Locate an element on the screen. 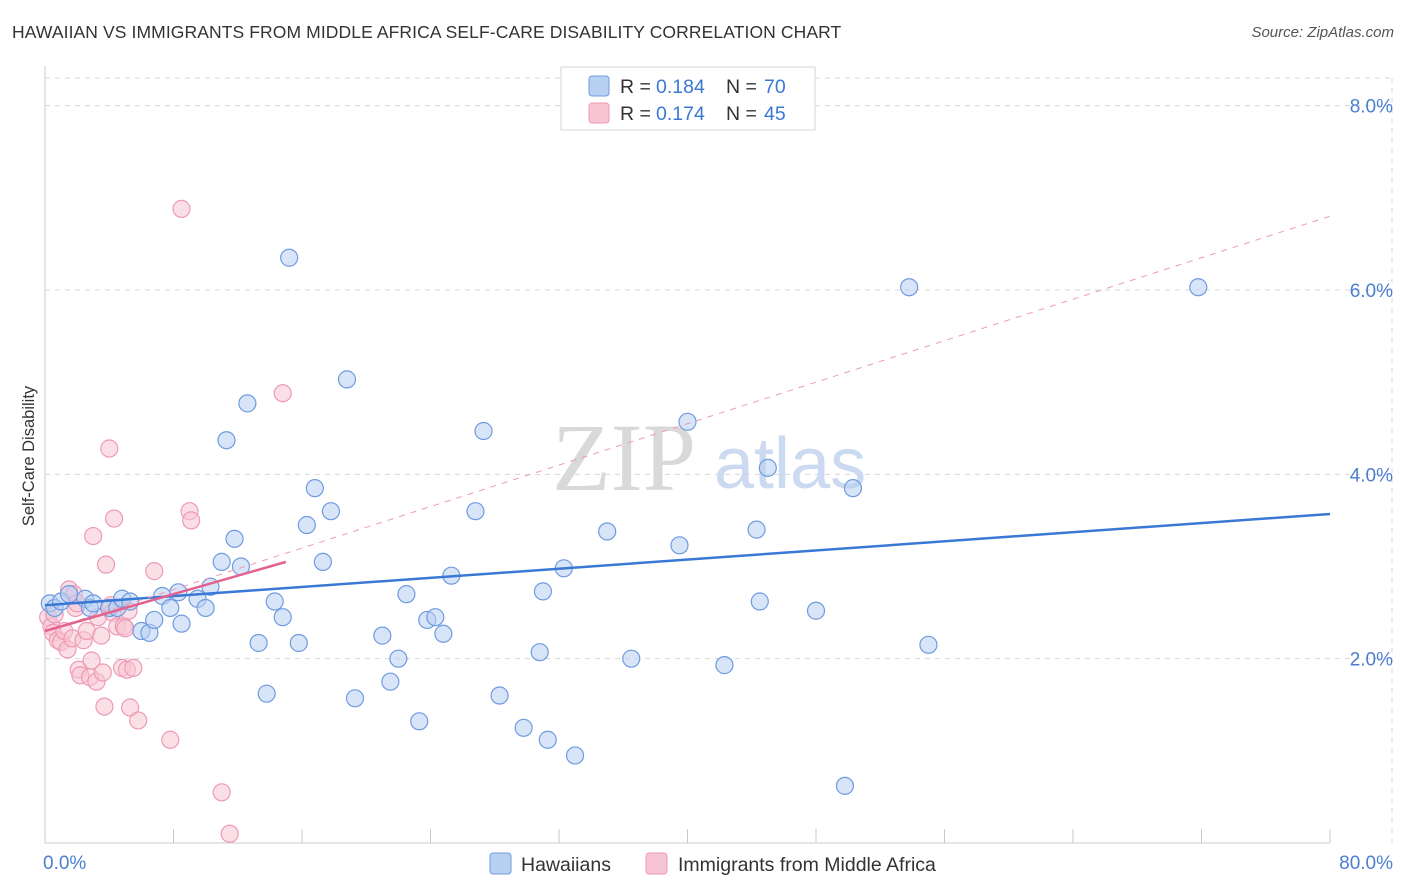 This screenshot has width=1406, height=892. chart-source: Source: ZipAtlas.com is located at coordinates (1322, 32).